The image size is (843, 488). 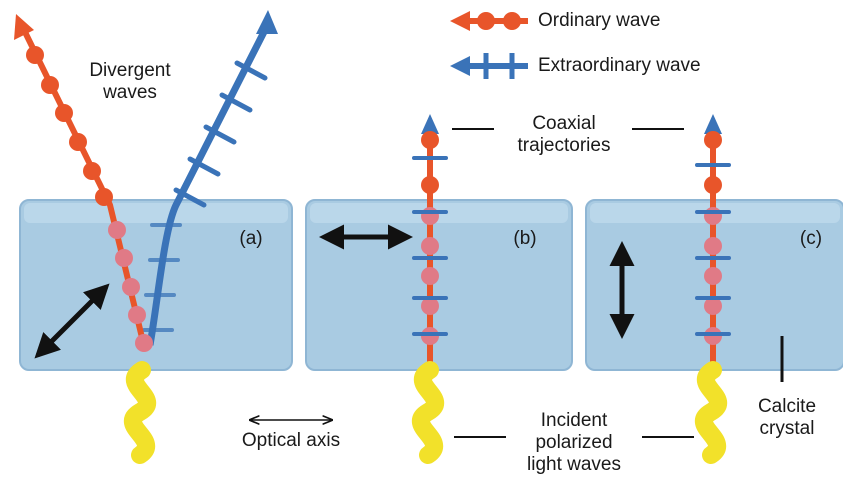 What do you see at coordinates (428, 412) in the screenshot?
I see `incident-light-b` at bounding box center [428, 412].